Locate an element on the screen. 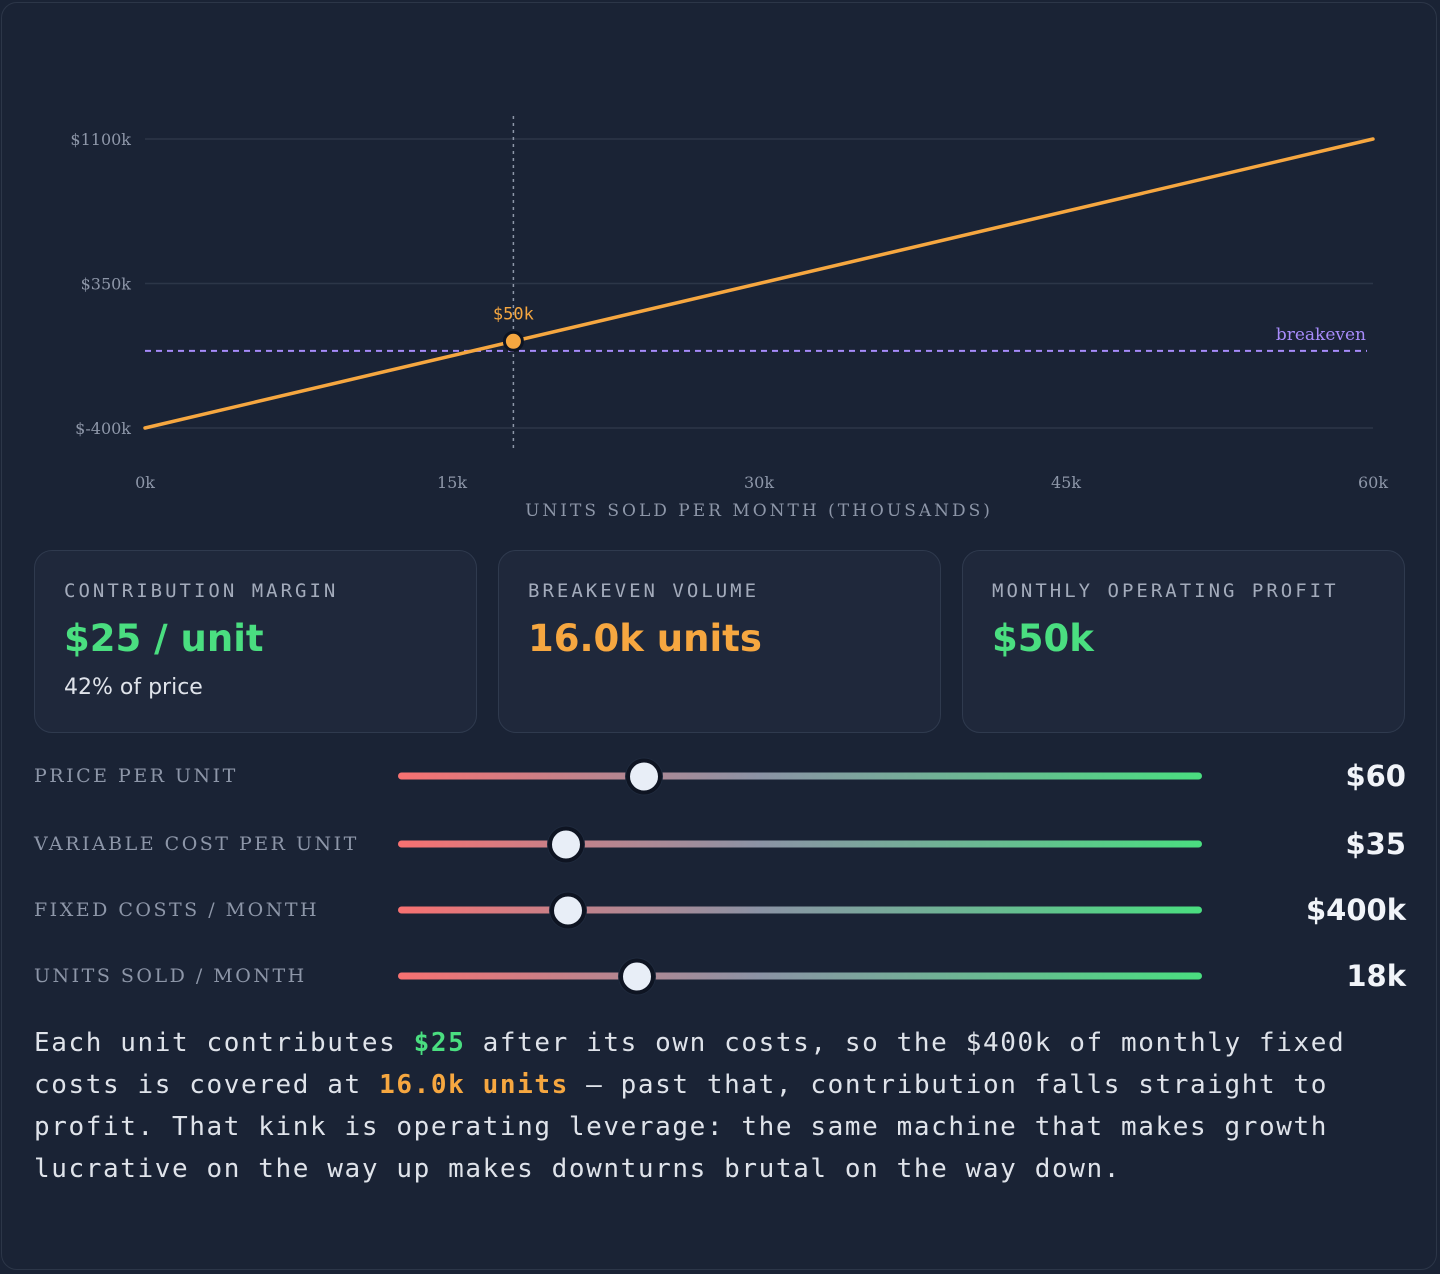  price-slider-row: PRICE PER UNIT $60 is located at coordinates (720, 776).